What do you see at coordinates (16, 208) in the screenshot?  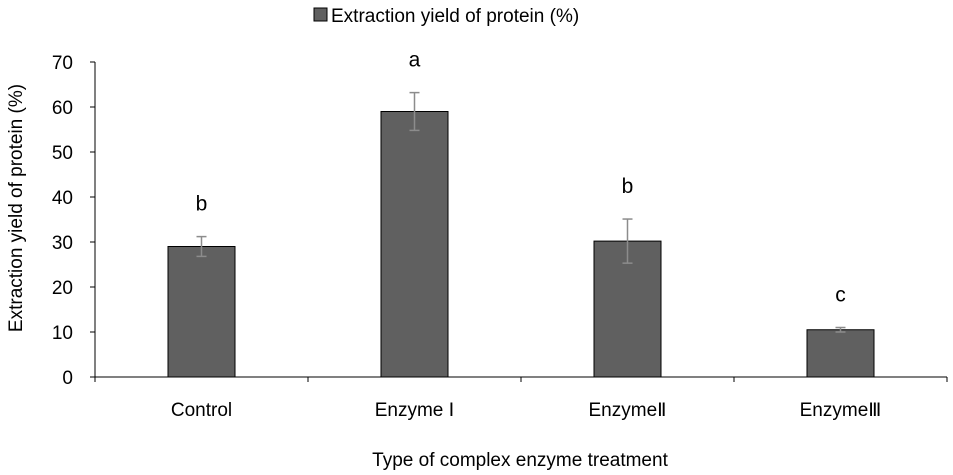 I see `y-axis-title: Extraction yield of protein (%)` at bounding box center [16, 208].